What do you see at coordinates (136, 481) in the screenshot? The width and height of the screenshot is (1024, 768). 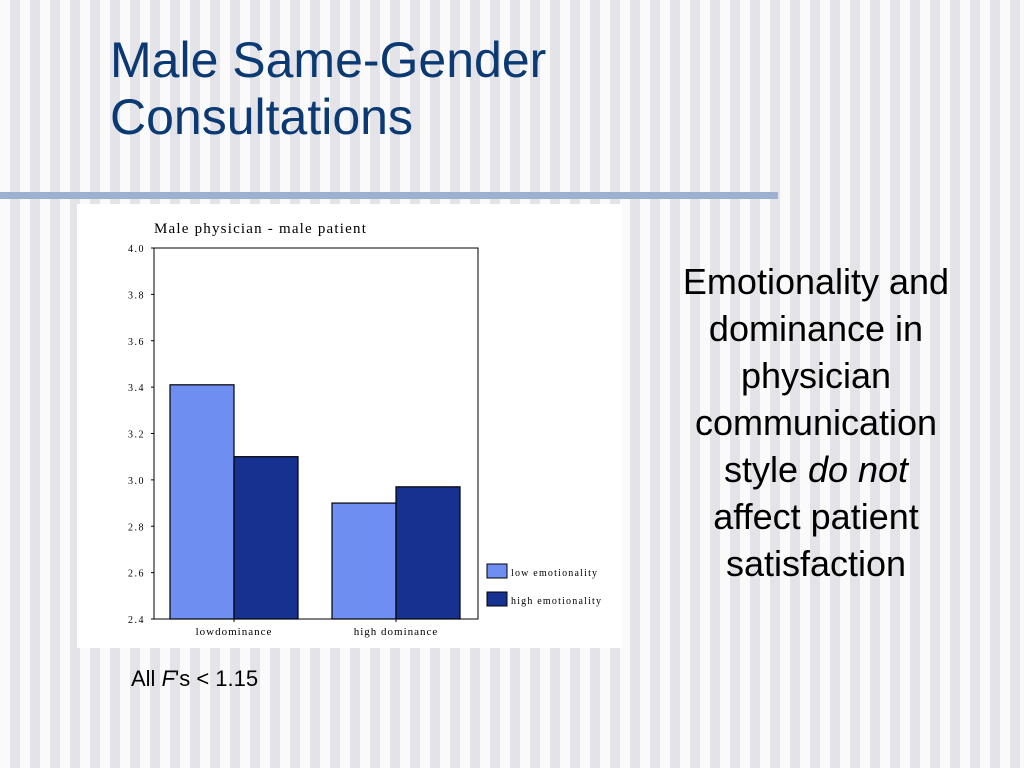 I see `y-tick-label: 3.0` at bounding box center [136, 481].